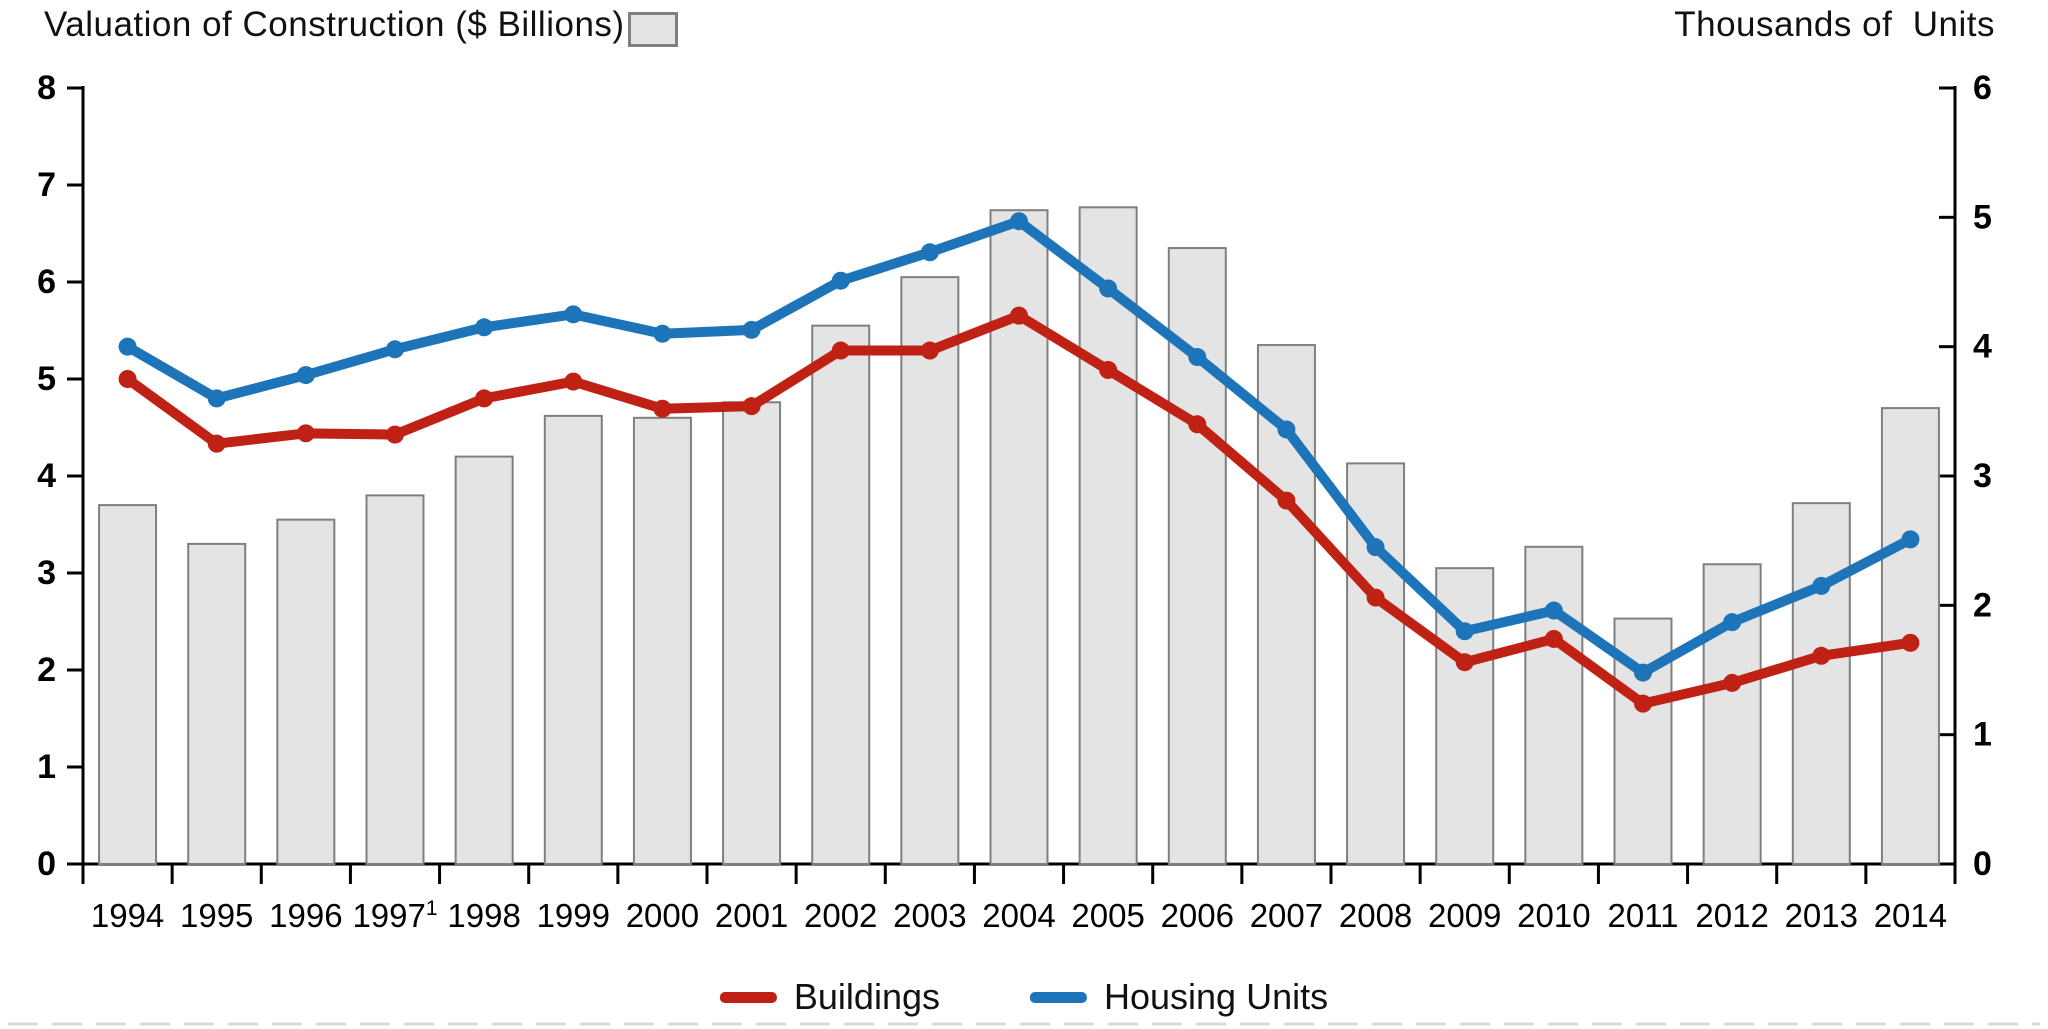 The image size is (2048, 1029). Describe the element at coordinates (1643, 703) in the screenshot. I see `buildings-point-2011` at that location.